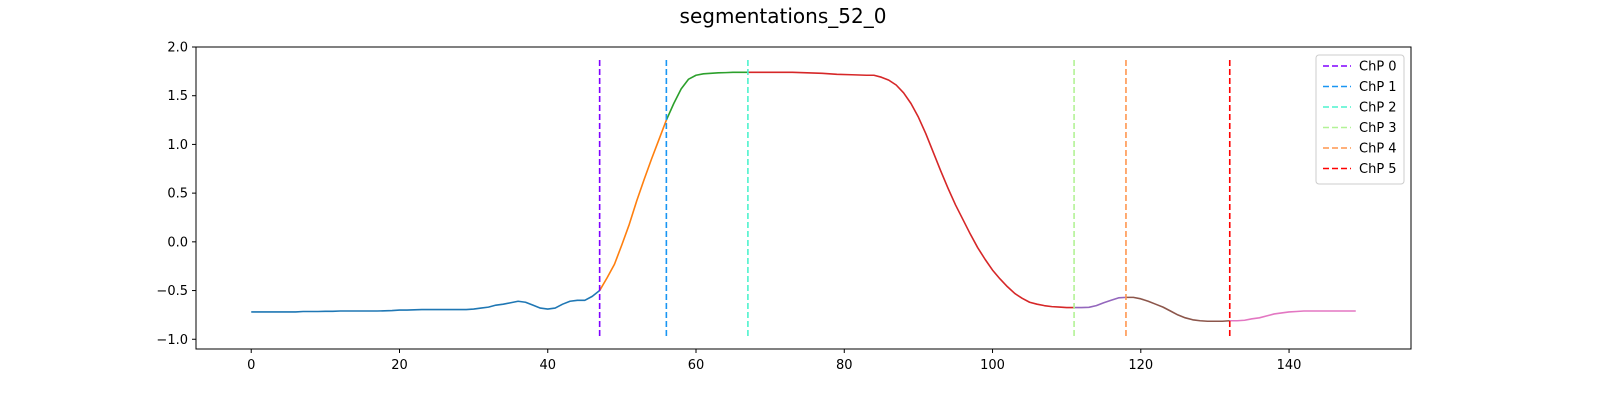  I want to click on chart-title: segmentations_52_0, so click(783, 16).